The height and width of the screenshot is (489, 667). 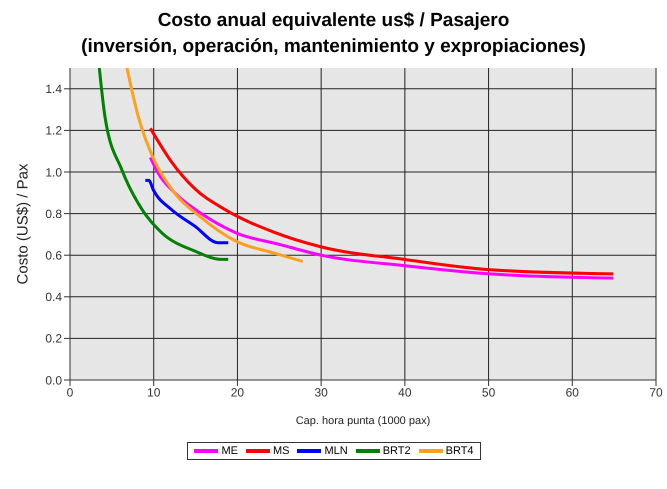 I want to click on x-tick-label: 40, so click(x=405, y=393).